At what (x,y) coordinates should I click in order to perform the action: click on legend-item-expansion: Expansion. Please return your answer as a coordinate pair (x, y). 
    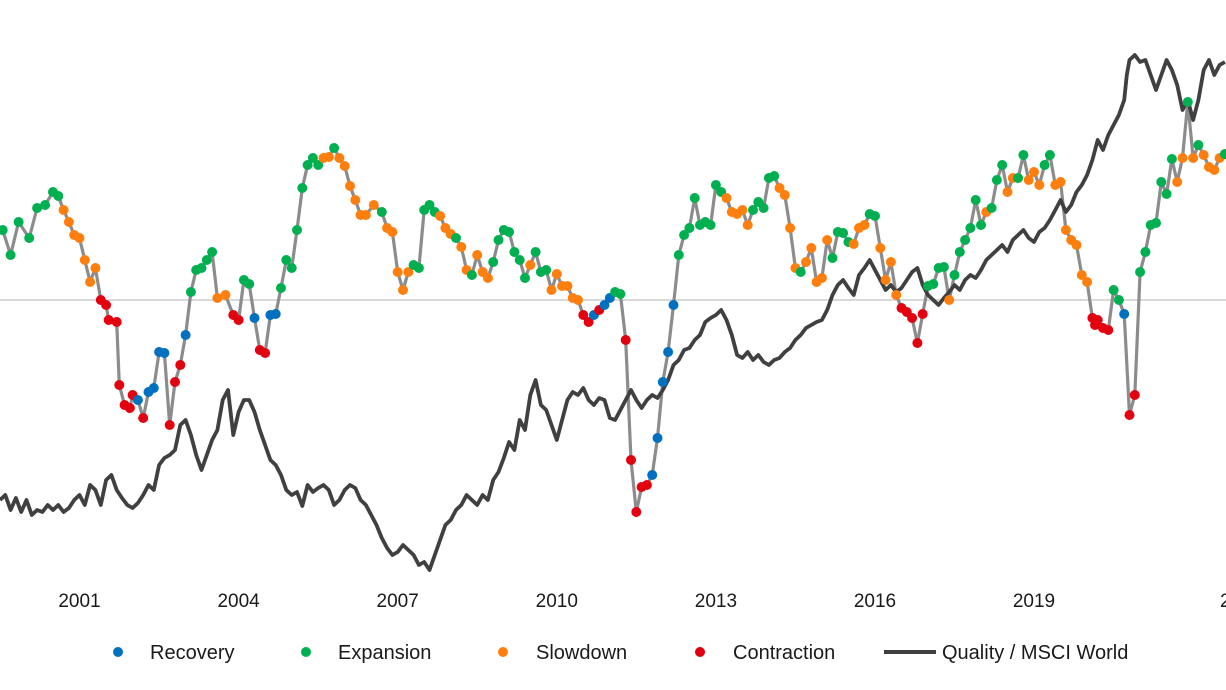
    Looking at the image, I should click on (366, 653).